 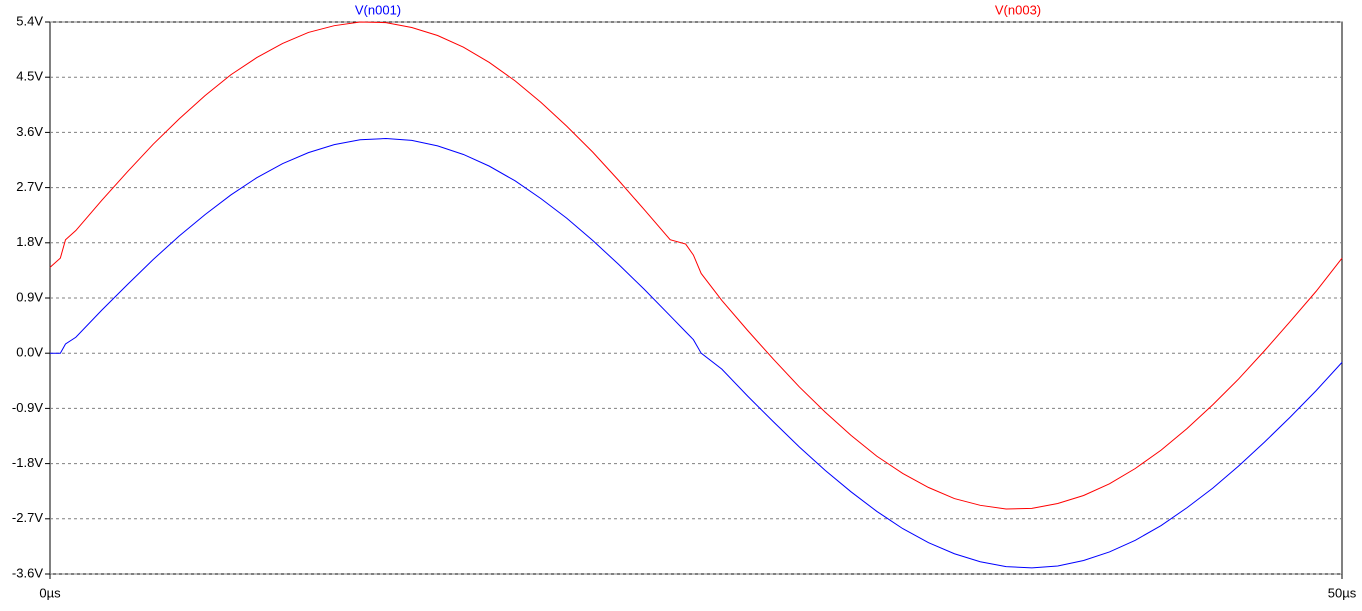 I want to click on legend-label: V(n001), so click(x=378, y=9).